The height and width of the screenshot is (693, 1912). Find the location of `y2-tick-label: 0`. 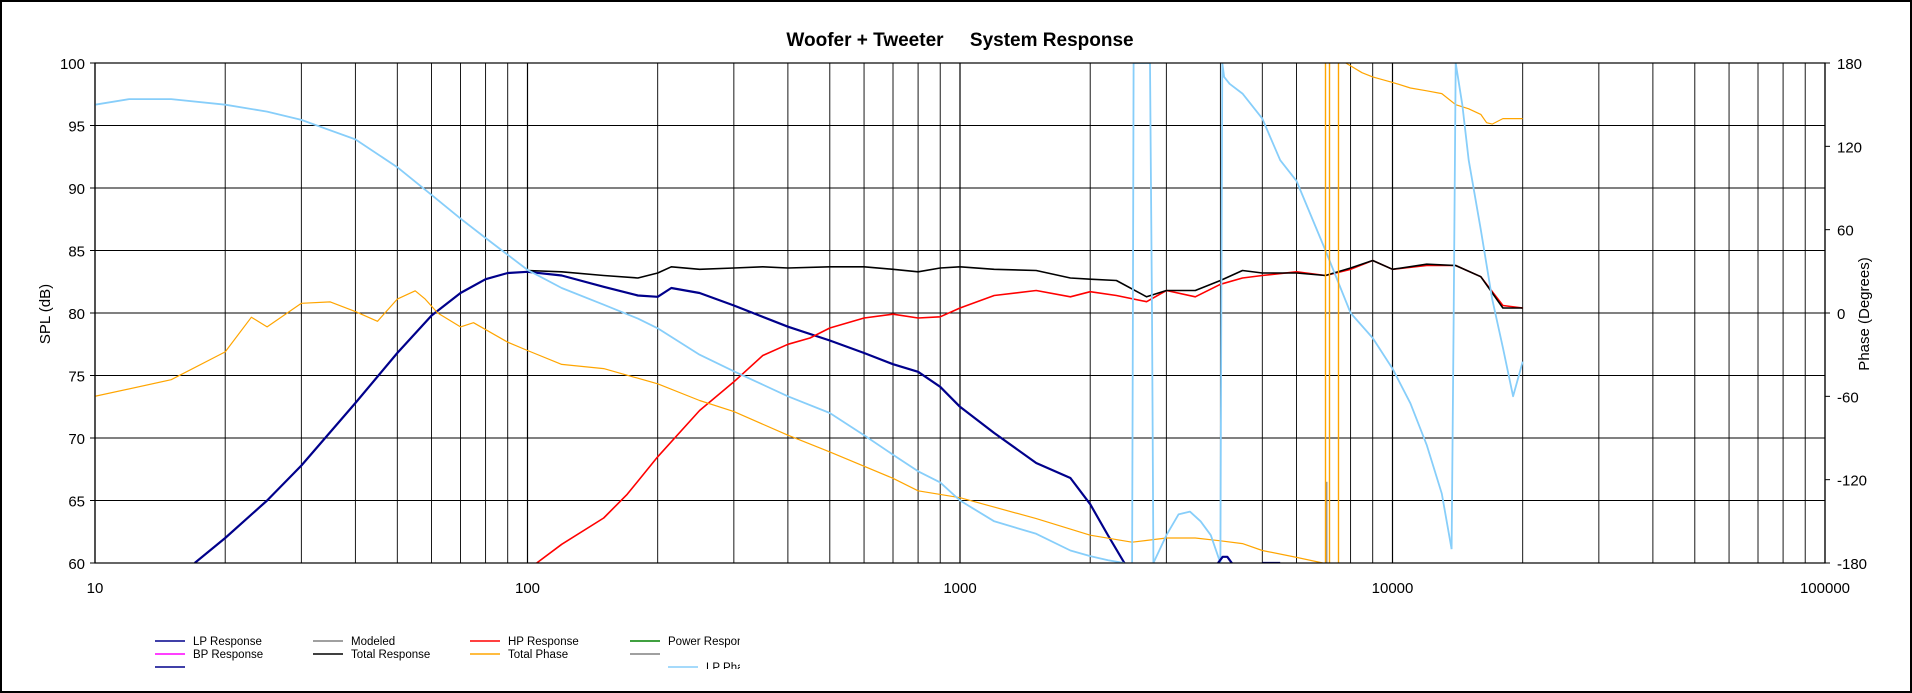

y2-tick-label: 0 is located at coordinates (1841, 314).